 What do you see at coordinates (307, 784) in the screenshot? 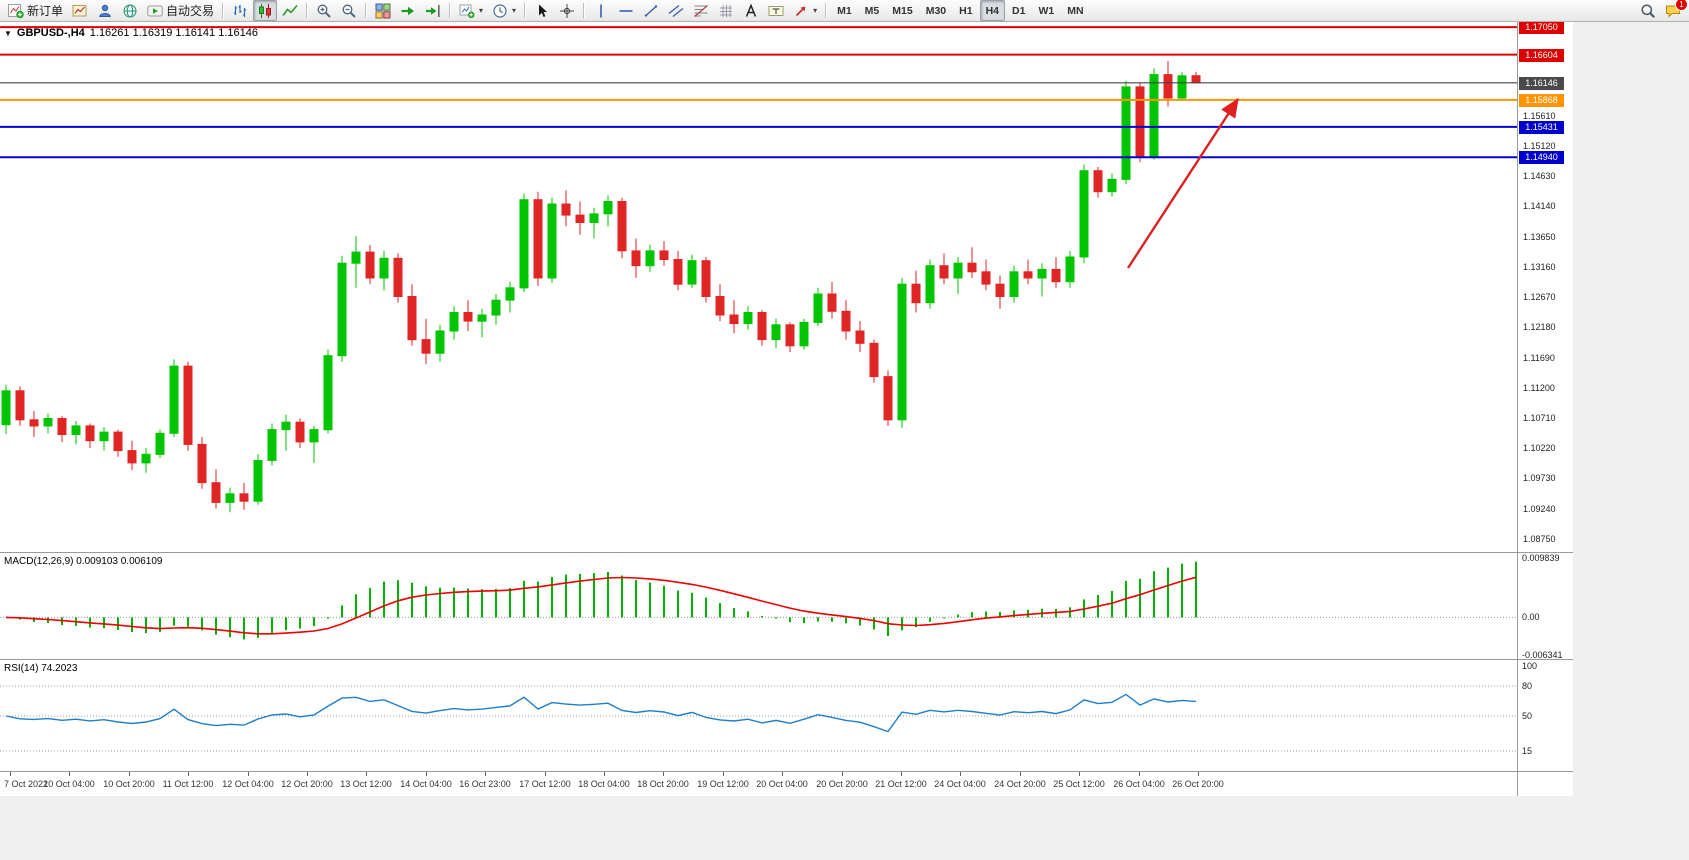
I see `date-label: 12 Oct 20:00` at bounding box center [307, 784].